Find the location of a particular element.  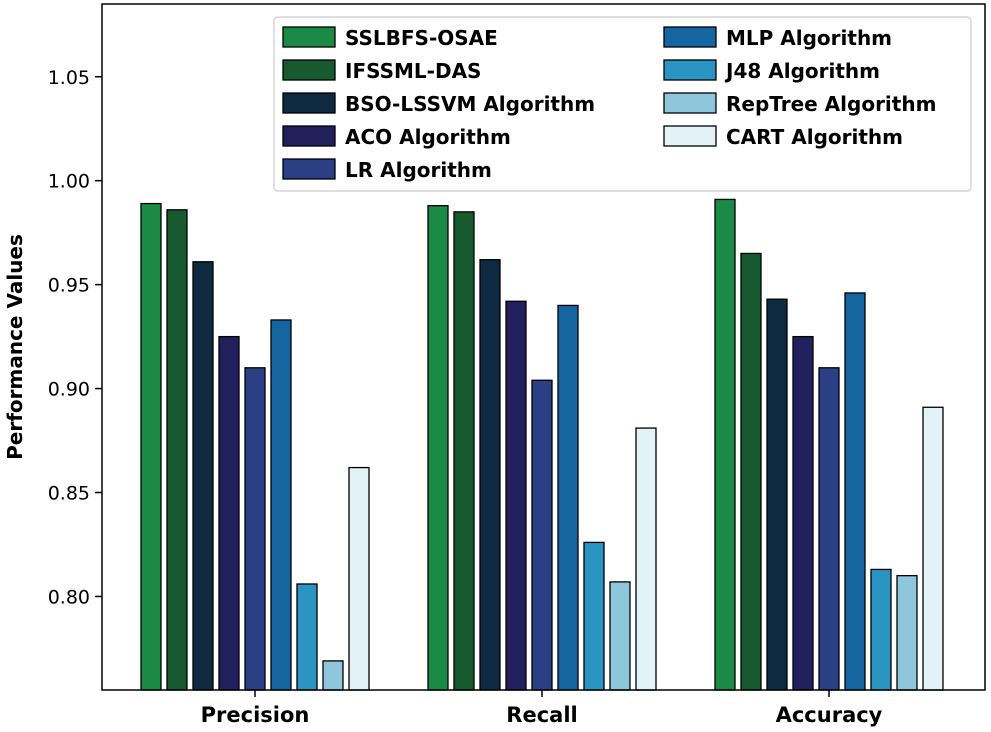

legend-label: BSO-LSSVM Algorithm is located at coordinates (470, 104).